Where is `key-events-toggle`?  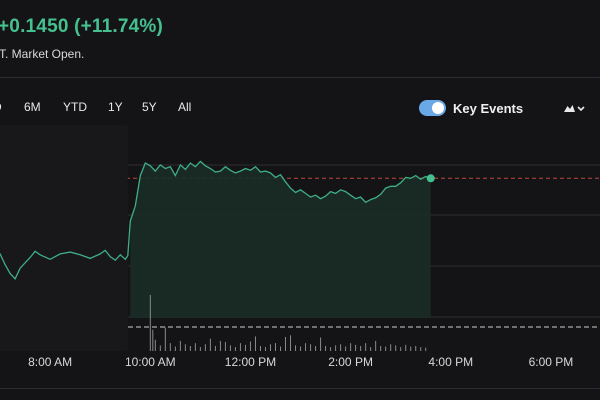 key-events-toggle is located at coordinates (432, 108).